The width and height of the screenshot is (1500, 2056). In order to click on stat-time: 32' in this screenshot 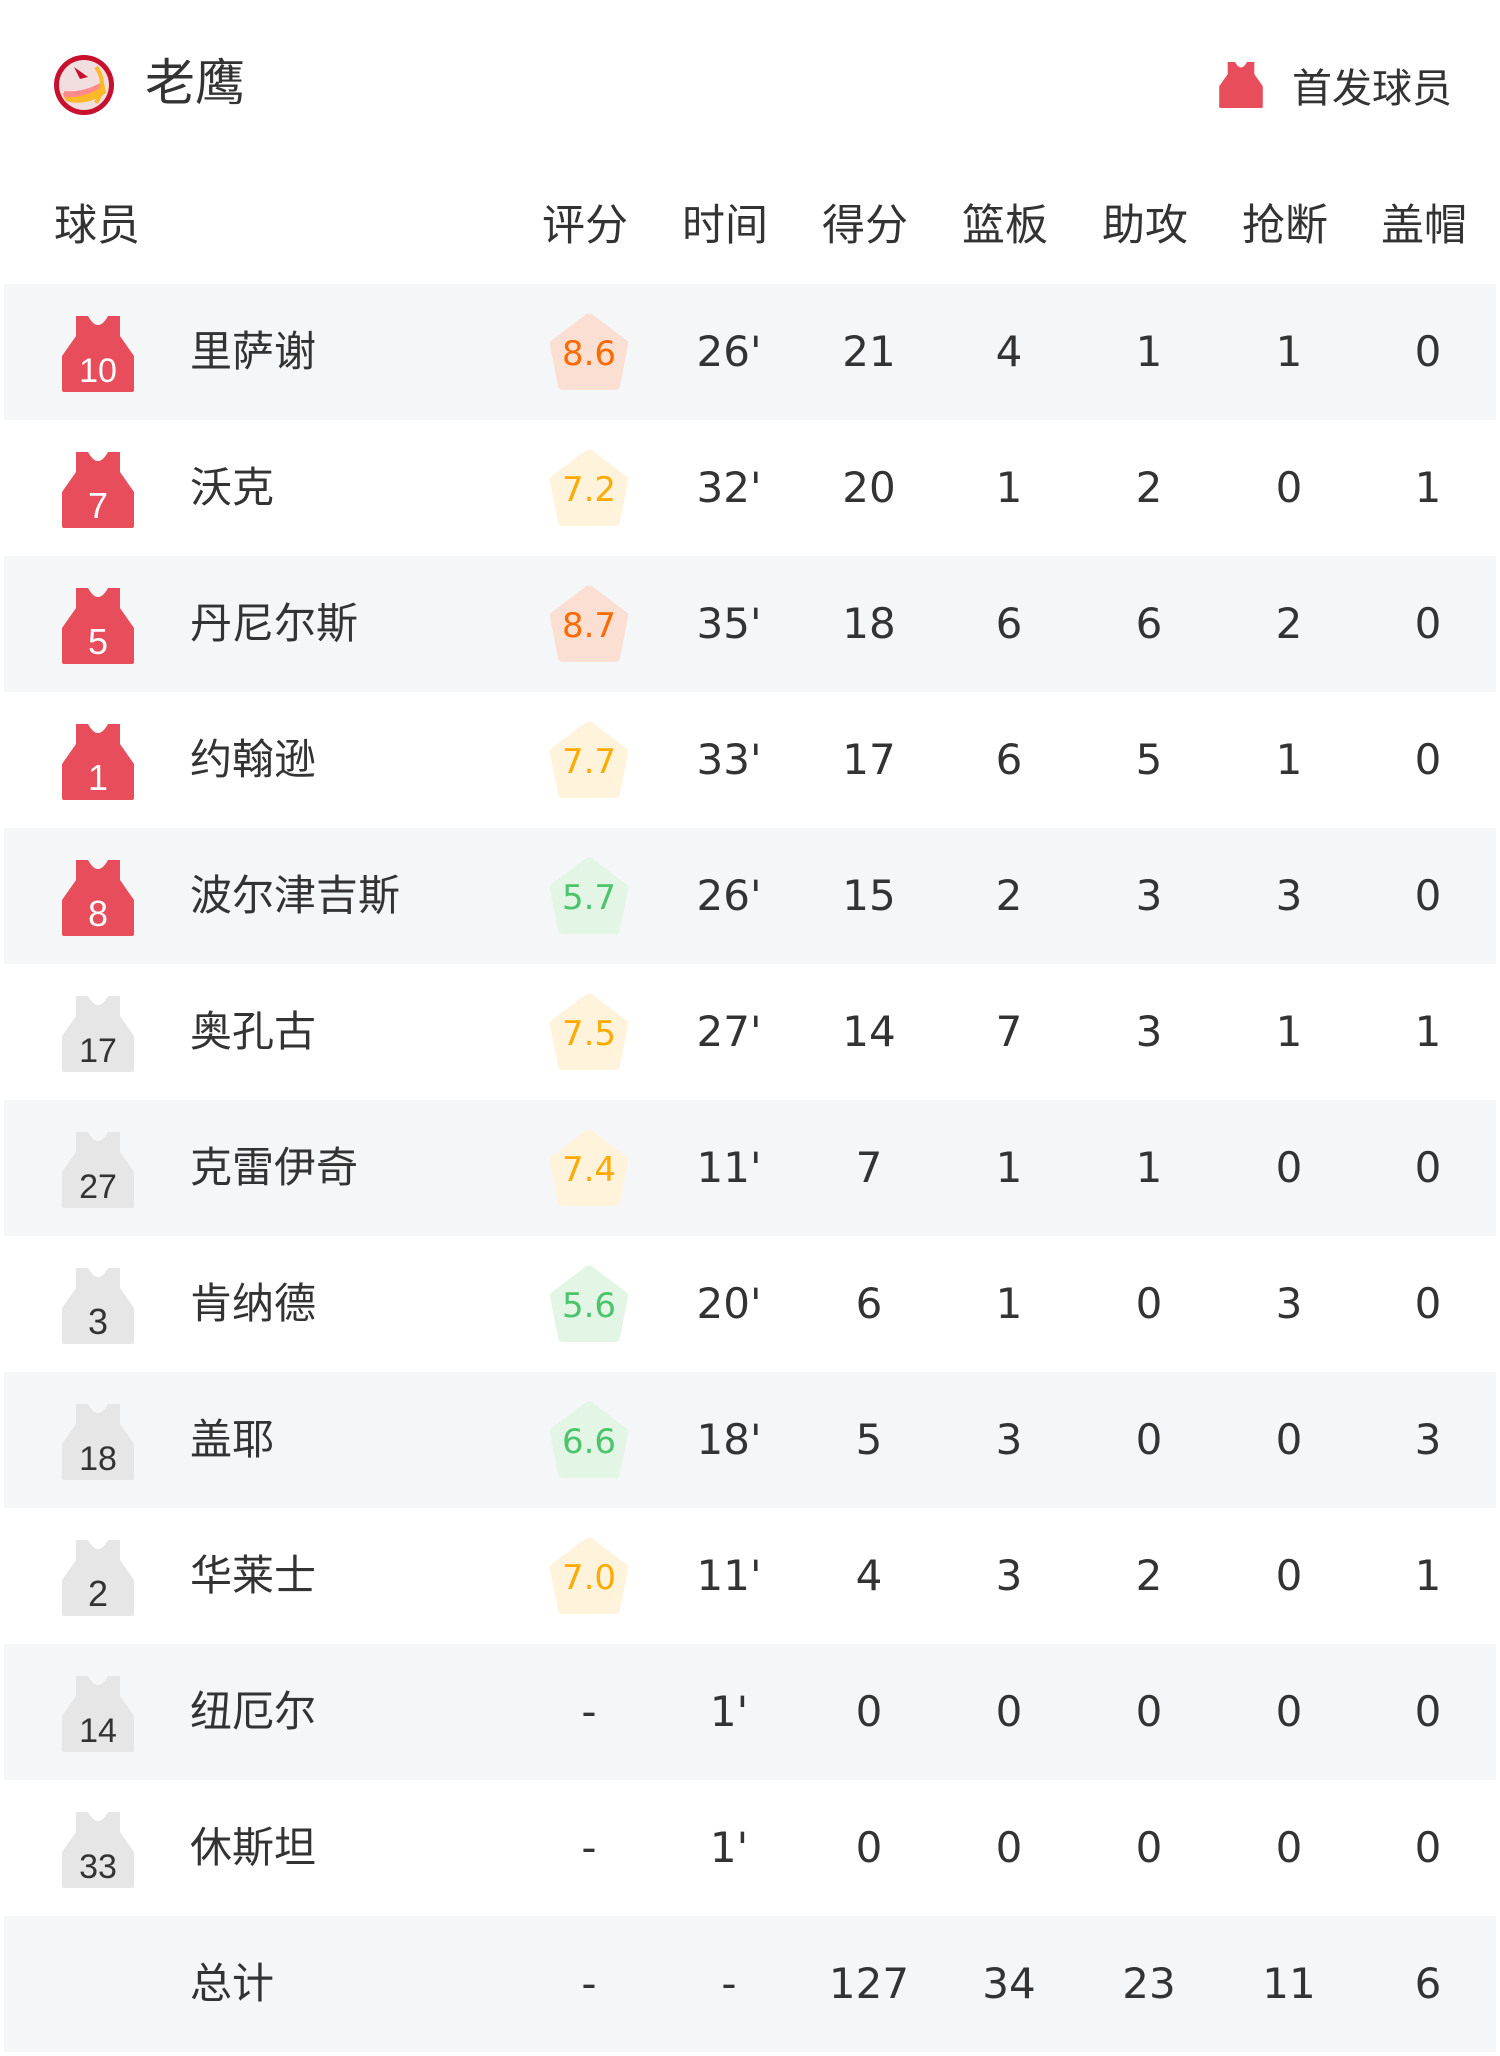, I will do `click(729, 487)`.